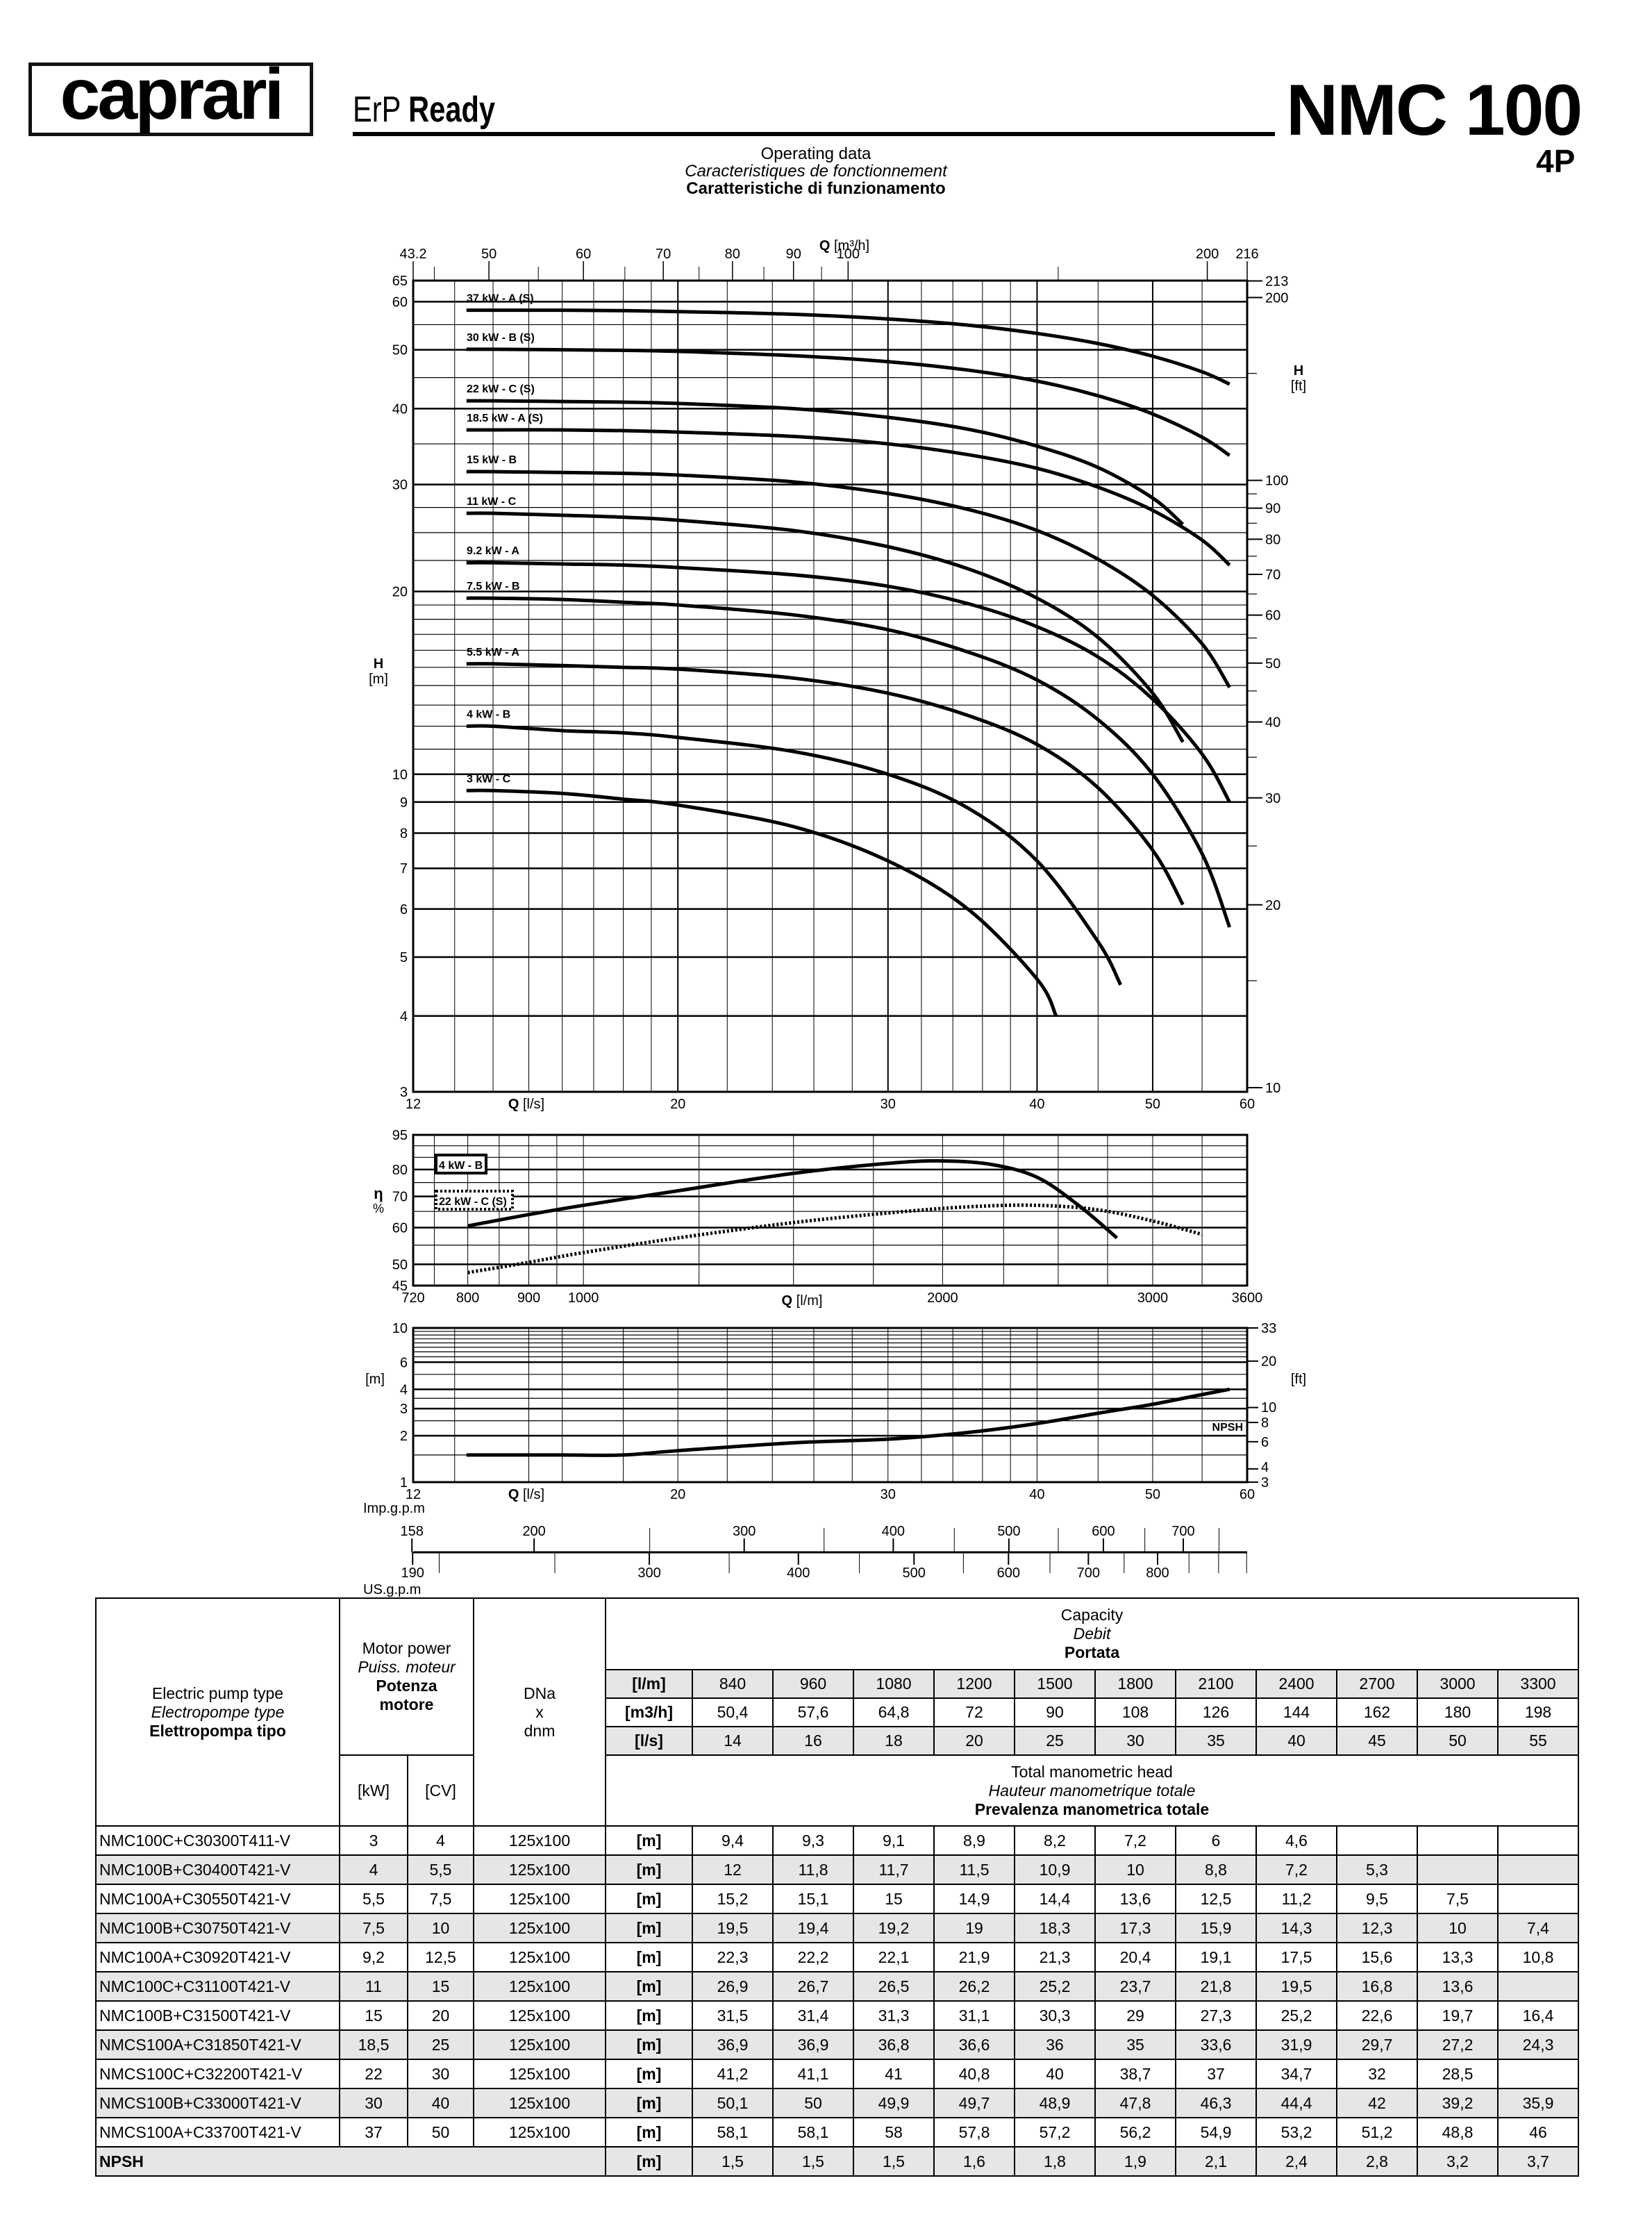  Describe the element at coordinates (1538, 2044) in the screenshot. I see `head-value-cell: 24,3` at that location.